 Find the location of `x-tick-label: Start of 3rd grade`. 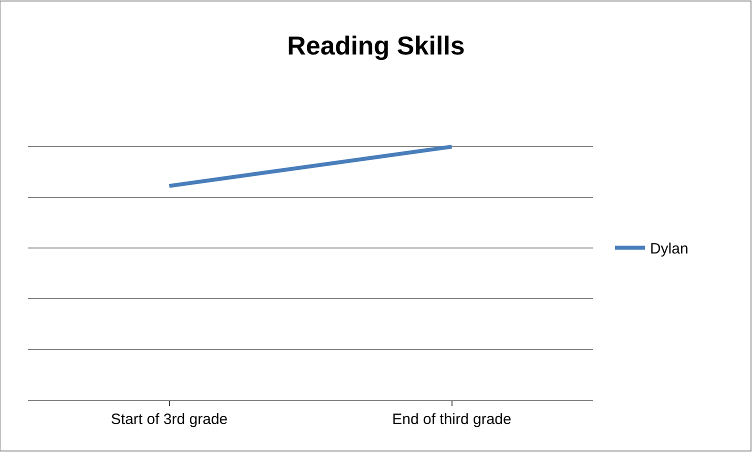

x-tick-label: Start of 3rd grade is located at coordinates (169, 419).